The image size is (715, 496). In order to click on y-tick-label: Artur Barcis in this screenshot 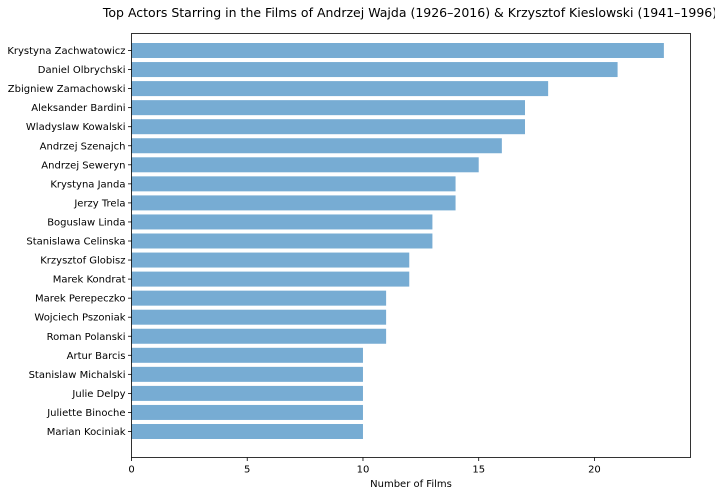, I will do `click(96, 356)`.